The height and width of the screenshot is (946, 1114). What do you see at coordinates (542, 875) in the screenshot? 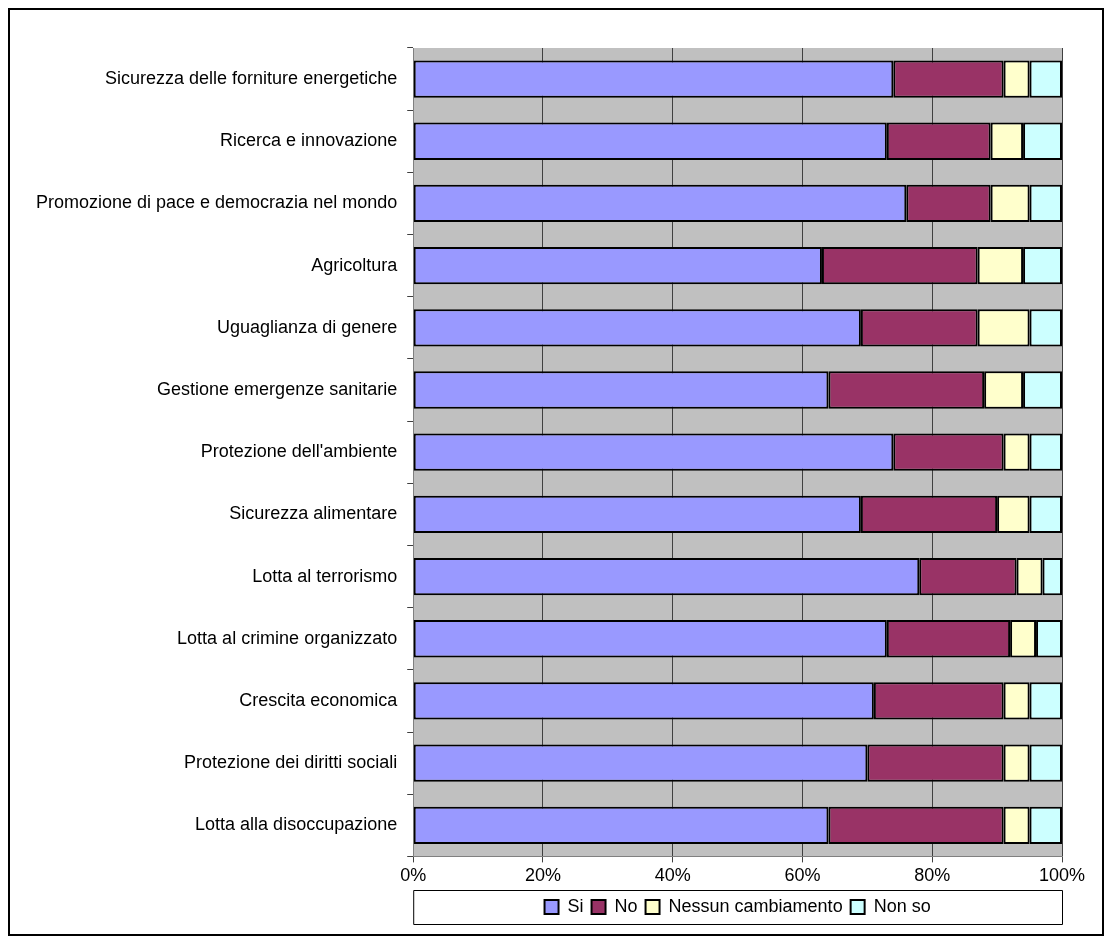
I see `x-tick-label: 20%` at bounding box center [542, 875].